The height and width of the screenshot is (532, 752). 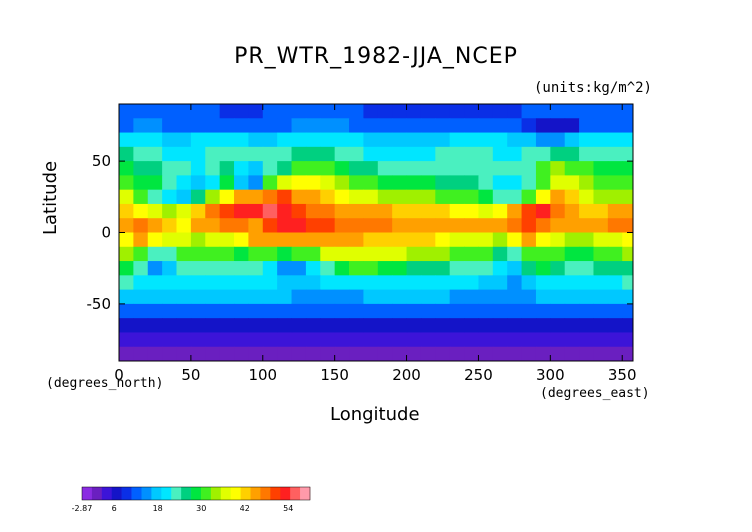 I want to click on chart-title: PR_WTR_1982-JJA_NCEP, so click(x=376, y=56).